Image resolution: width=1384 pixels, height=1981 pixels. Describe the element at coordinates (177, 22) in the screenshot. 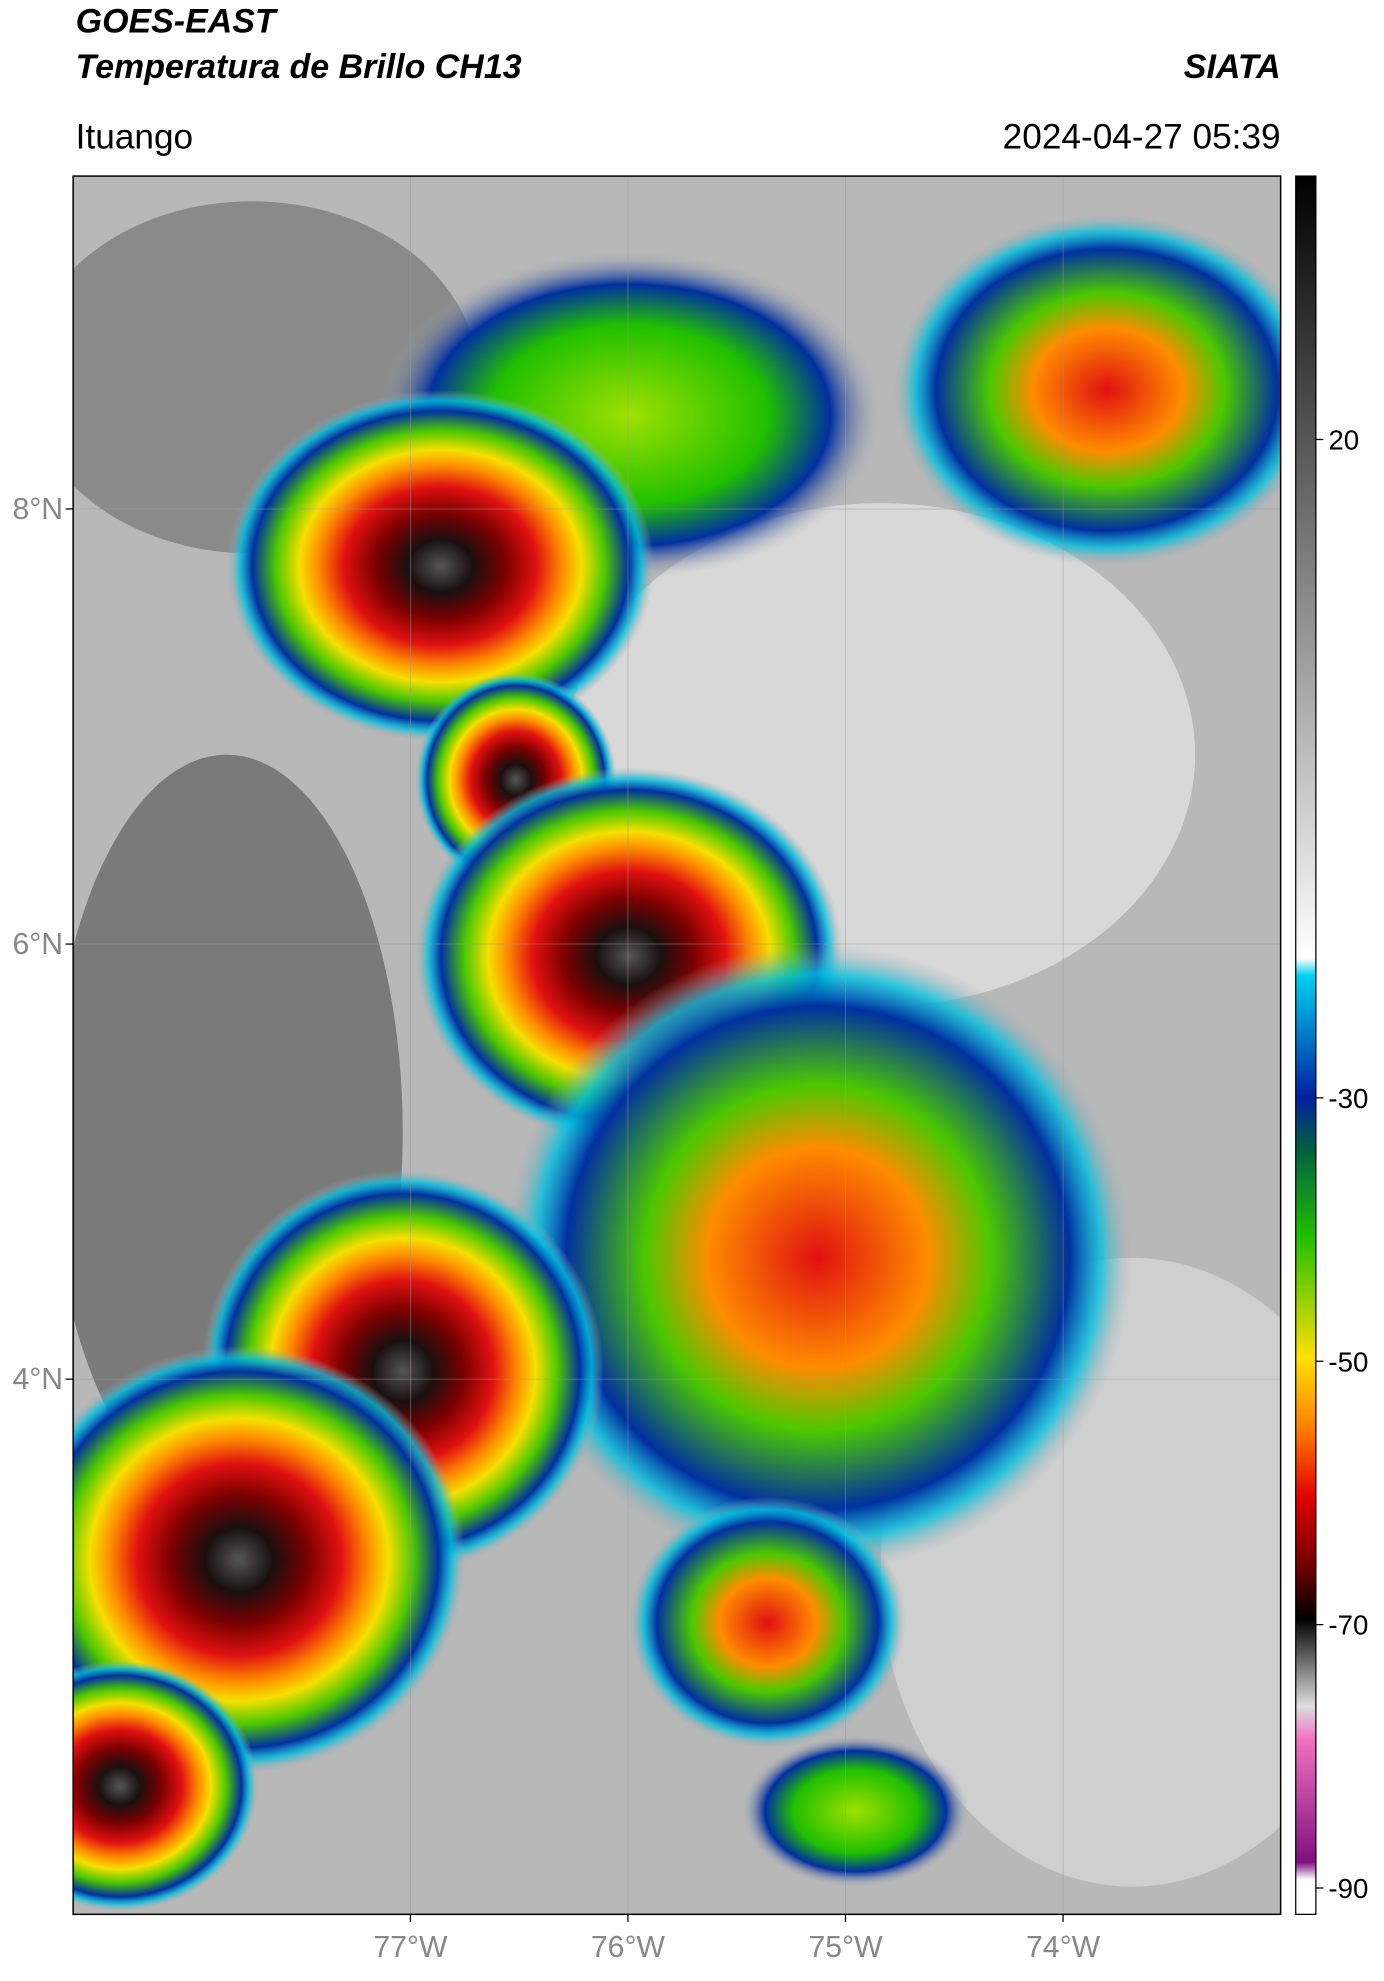

I see `title: GOES-EAST` at that location.